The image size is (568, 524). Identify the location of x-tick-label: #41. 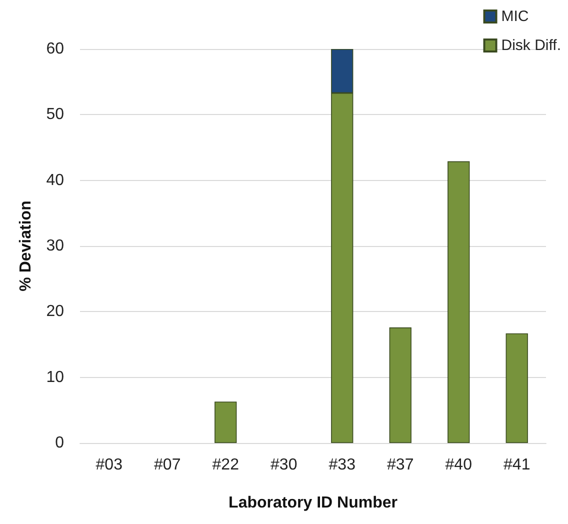
(517, 465).